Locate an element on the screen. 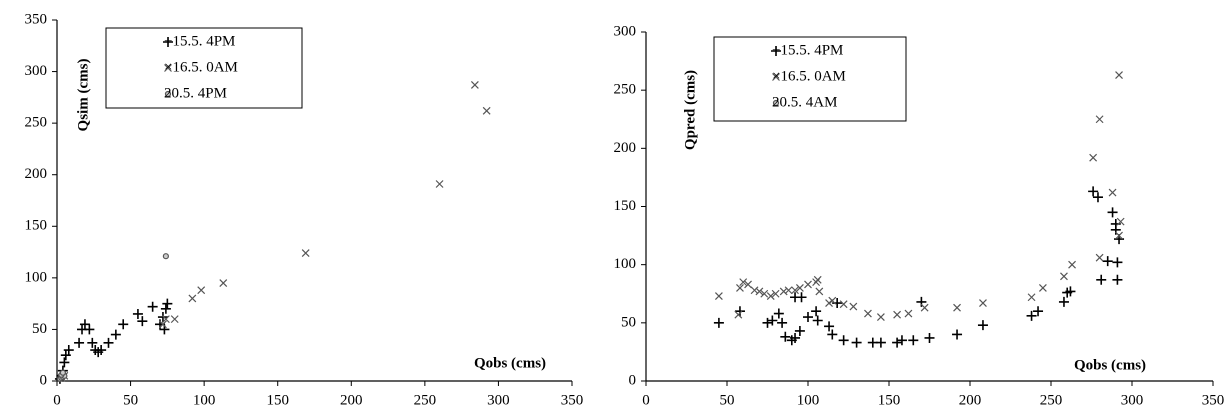 This screenshot has height=412, width=1230. x-tick-label: 250 is located at coordinates (1051, 400).